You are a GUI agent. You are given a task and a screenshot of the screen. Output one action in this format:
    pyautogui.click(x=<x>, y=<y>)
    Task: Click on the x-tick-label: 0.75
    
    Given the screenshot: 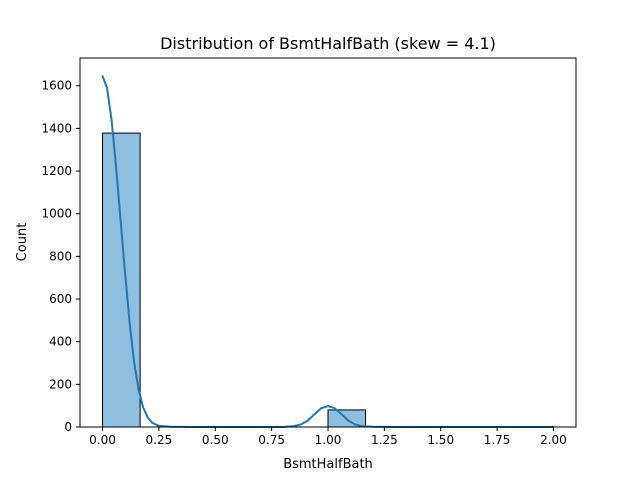 What is the action you would take?
    pyautogui.click(x=271, y=440)
    